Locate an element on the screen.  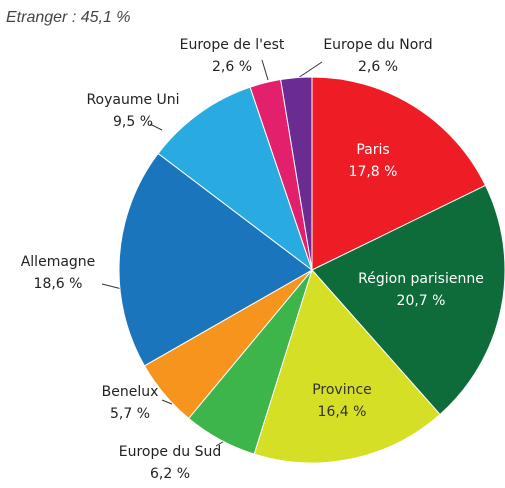
slice-label: Benelux is located at coordinates (130, 392).